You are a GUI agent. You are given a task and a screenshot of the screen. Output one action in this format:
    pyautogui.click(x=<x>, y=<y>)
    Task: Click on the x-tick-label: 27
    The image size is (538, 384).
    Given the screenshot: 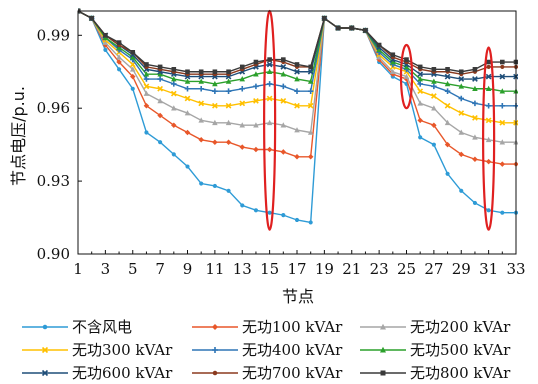 What is the action you would take?
    pyautogui.click(x=433, y=269)
    